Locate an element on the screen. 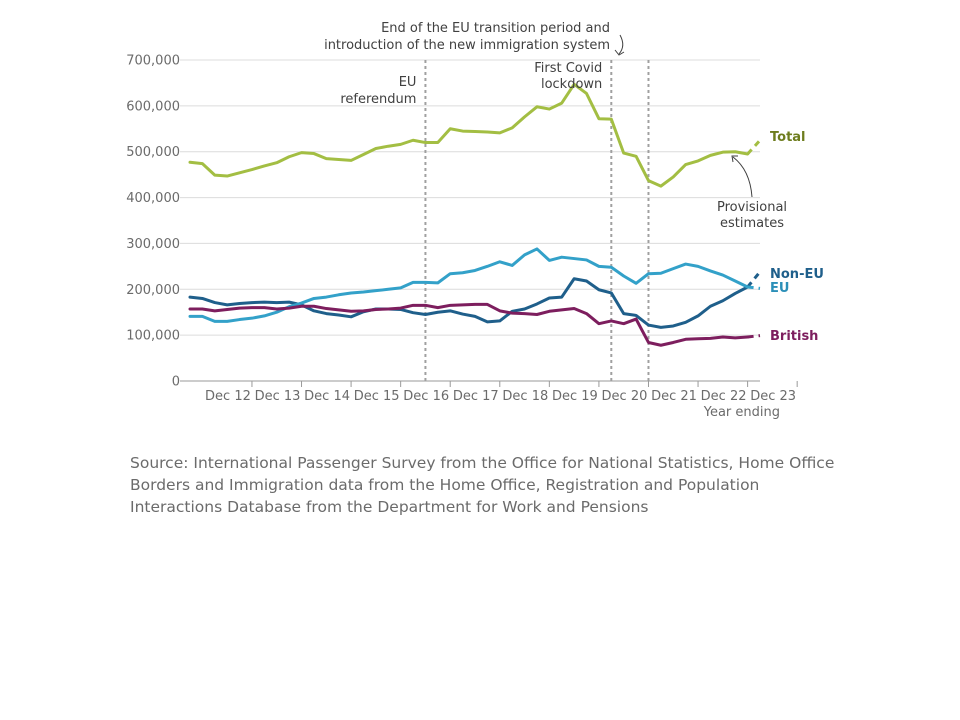 The image size is (960, 720). annotation-covid-line2: lockdown is located at coordinates (571, 84).